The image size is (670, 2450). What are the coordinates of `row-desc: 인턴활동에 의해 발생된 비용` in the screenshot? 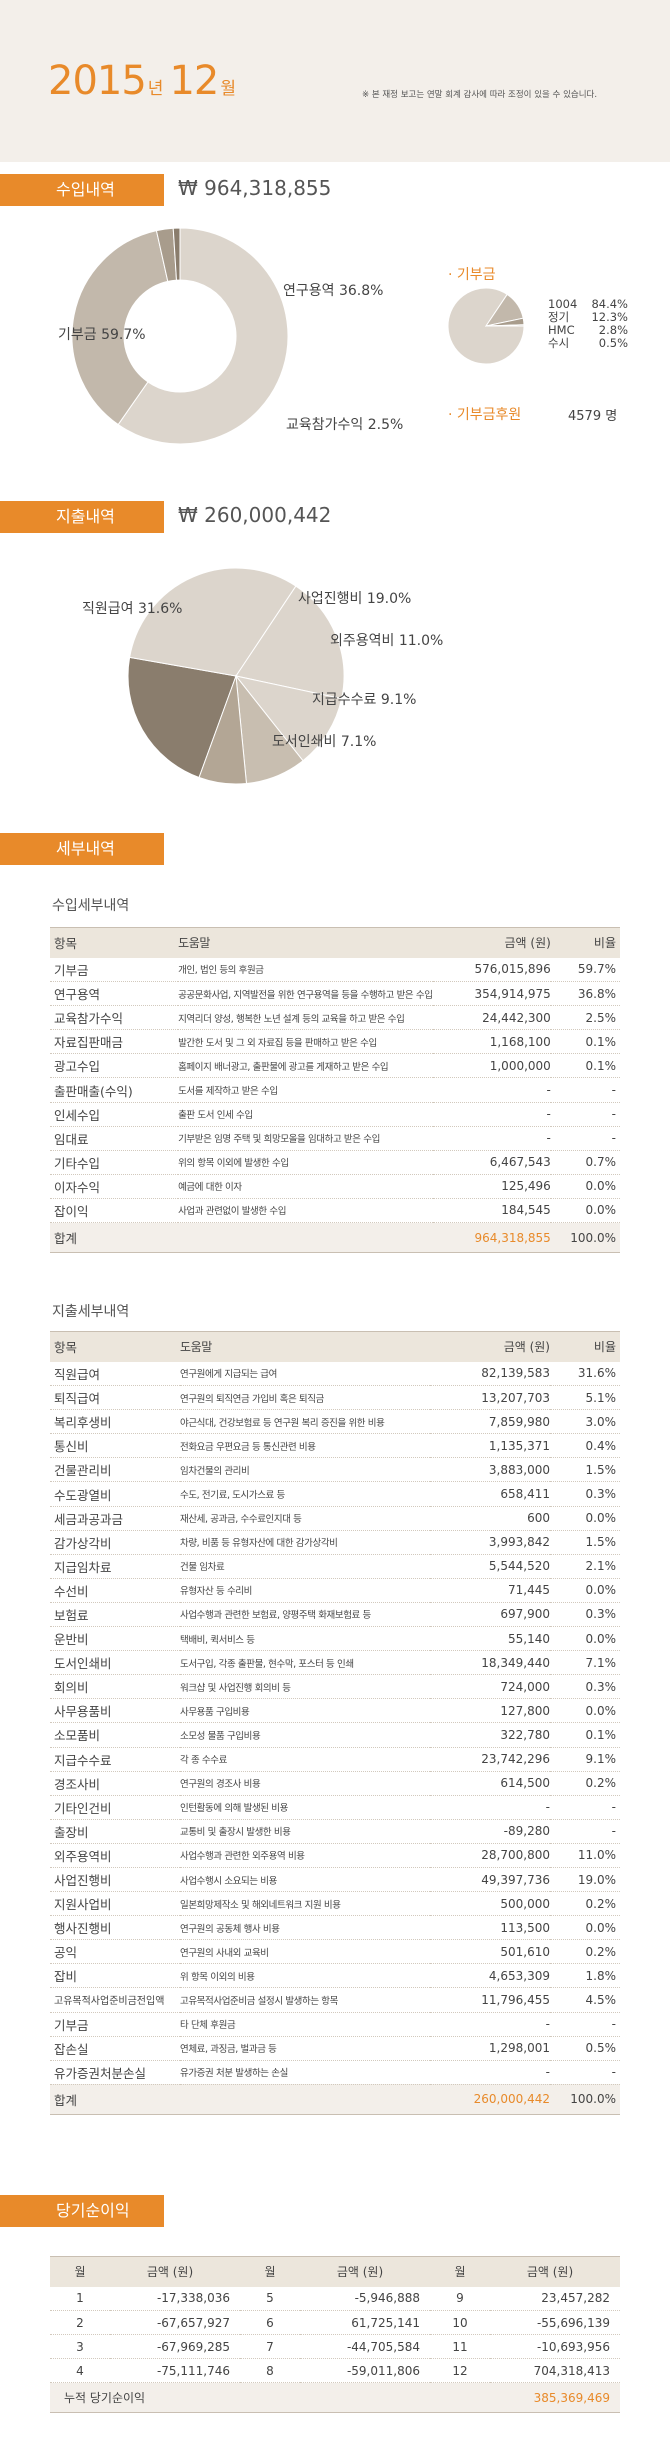 It's located at (305, 1807).